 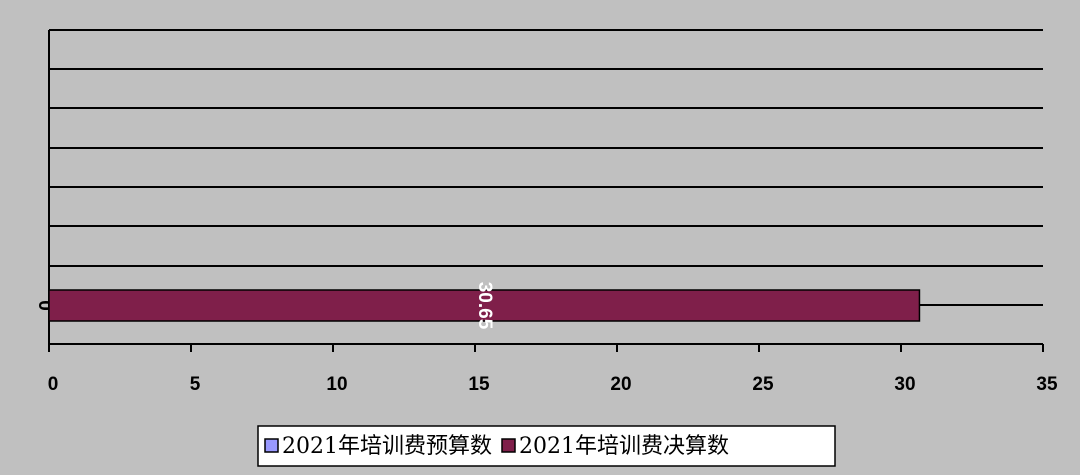 I want to click on legend, so click(x=546, y=446).